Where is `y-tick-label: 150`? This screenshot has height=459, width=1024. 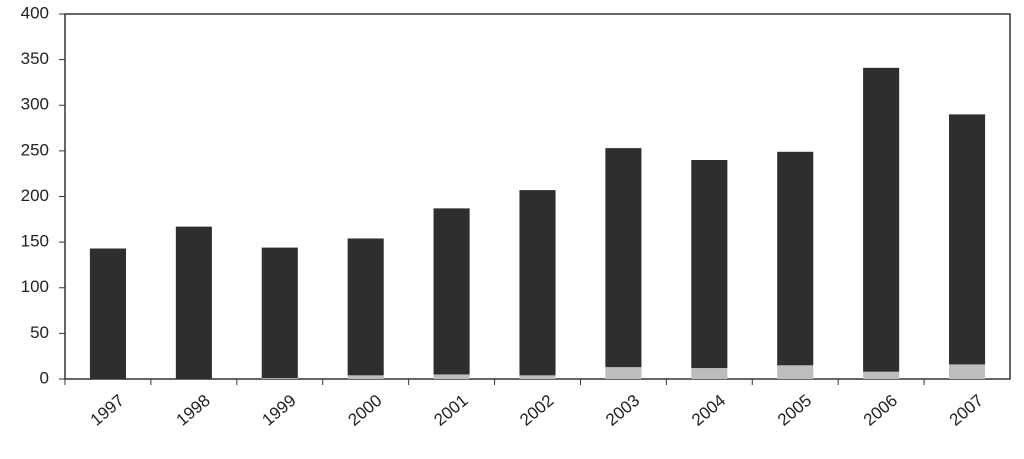
y-tick-label: 150 is located at coordinates (35, 241).